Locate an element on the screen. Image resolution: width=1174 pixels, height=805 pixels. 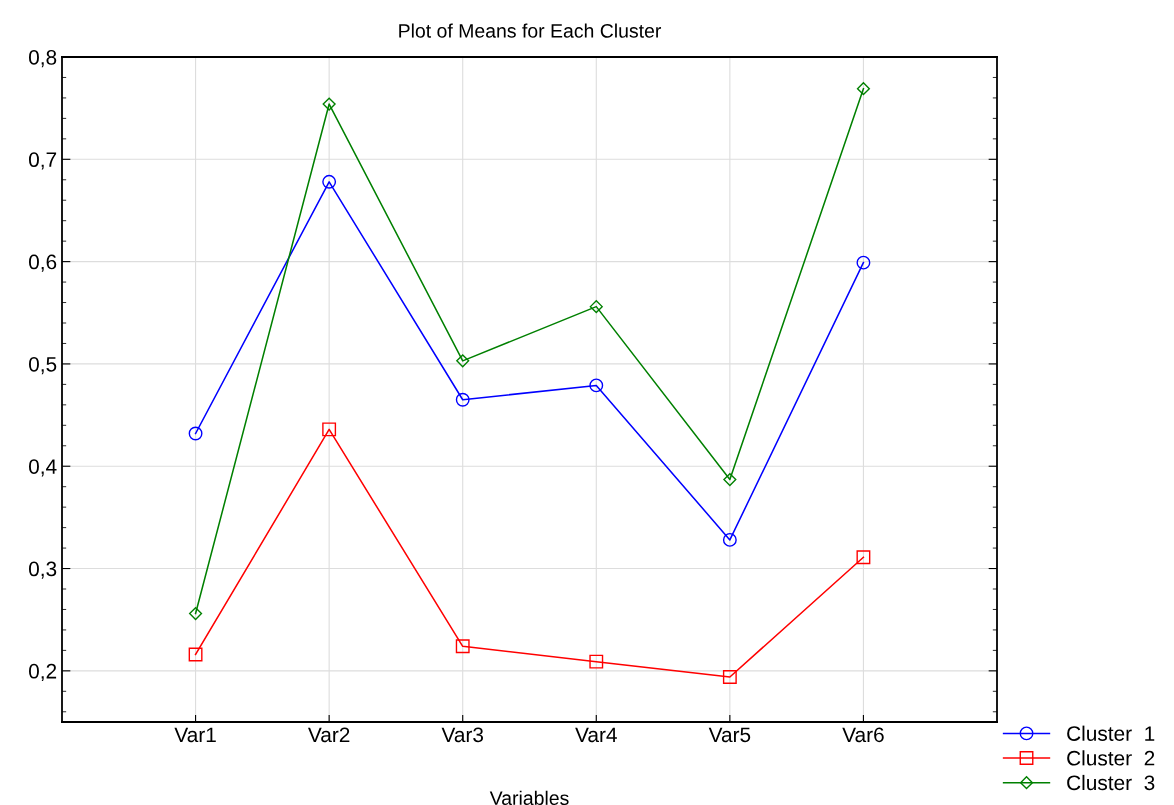
legend-label: Cluster 3 is located at coordinates (1111, 782).